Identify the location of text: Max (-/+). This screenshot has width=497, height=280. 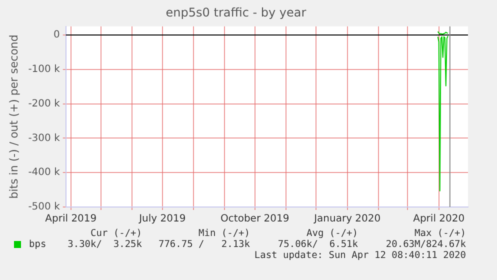
(440, 233).